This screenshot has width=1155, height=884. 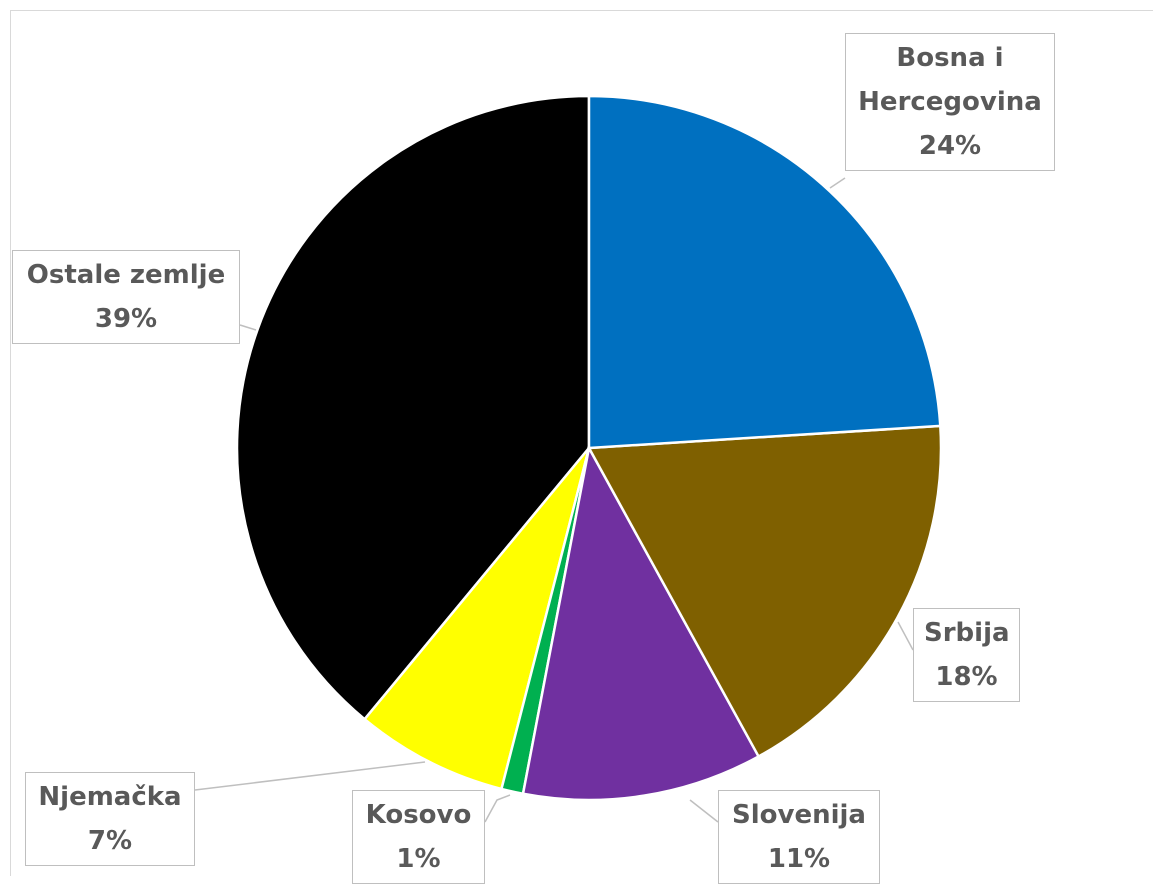 What do you see at coordinates (126, 319) in the screenshot?
I see `value-label: 39%` at bounding box center [126, 319].